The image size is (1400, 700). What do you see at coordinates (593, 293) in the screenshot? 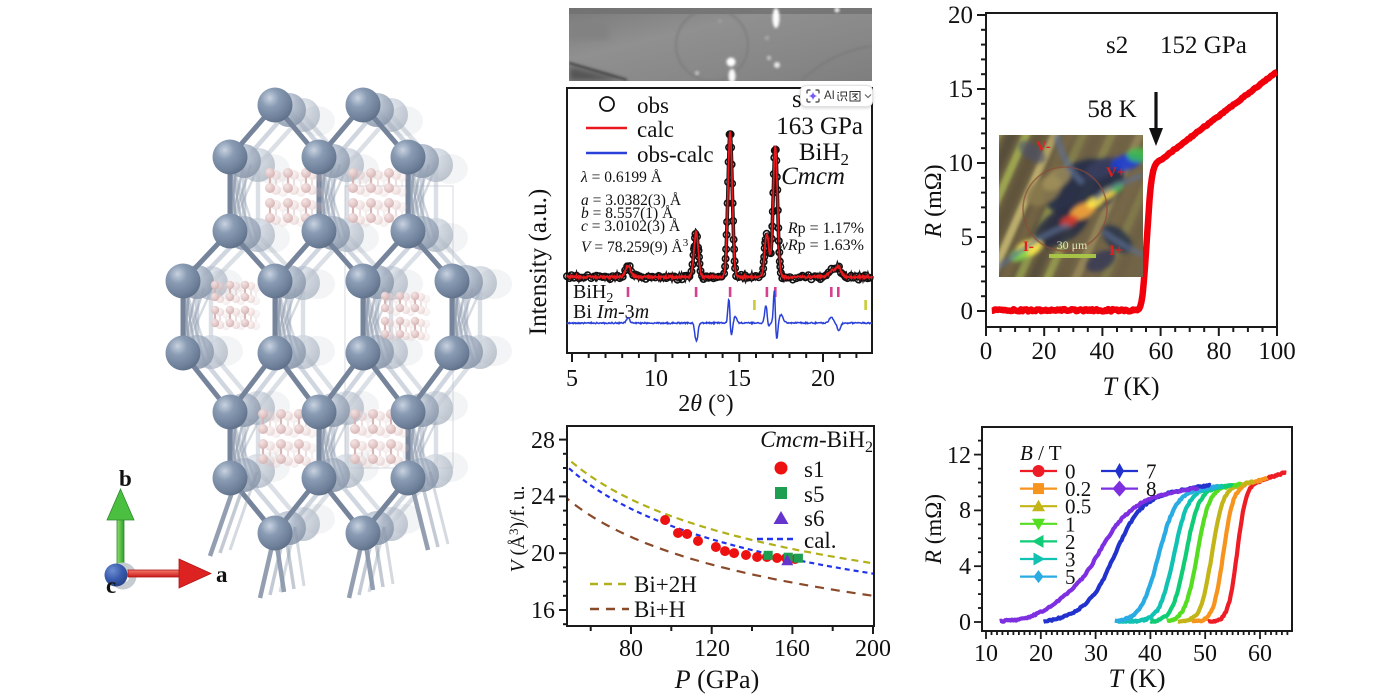
I see `svg-text: BiH2` at bounding box center [593, 293].